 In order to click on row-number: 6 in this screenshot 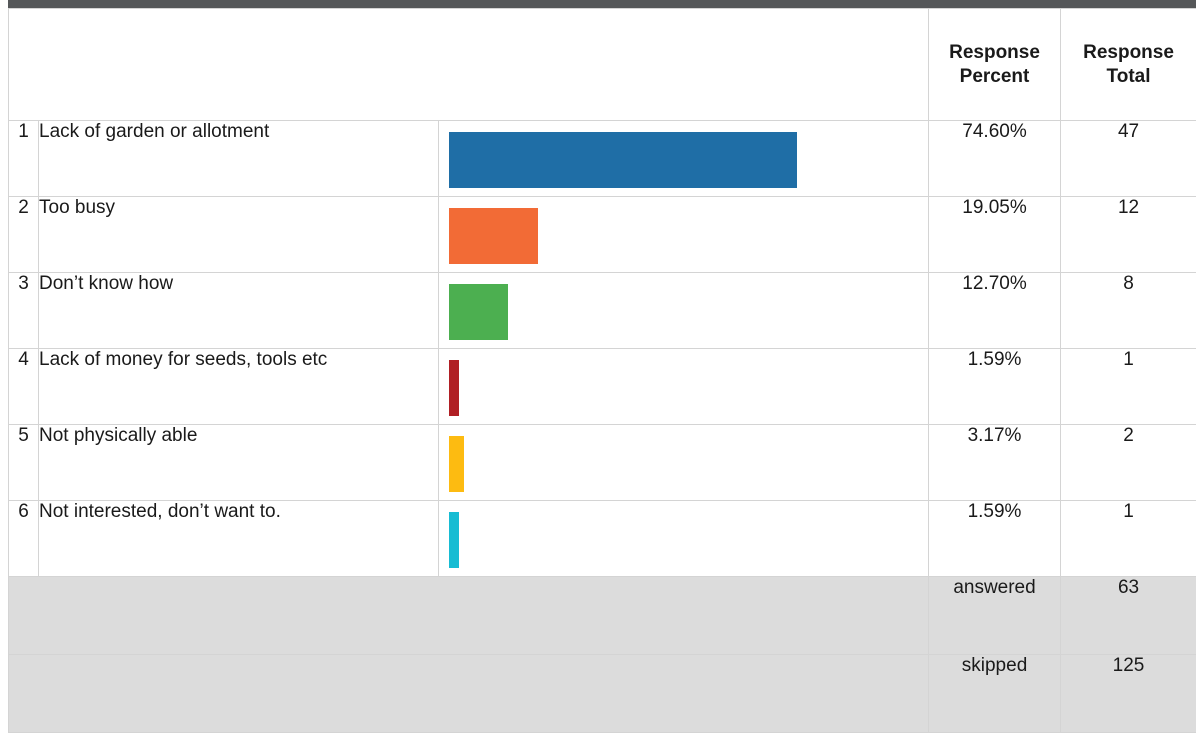, I will do `click(24, 539)`.